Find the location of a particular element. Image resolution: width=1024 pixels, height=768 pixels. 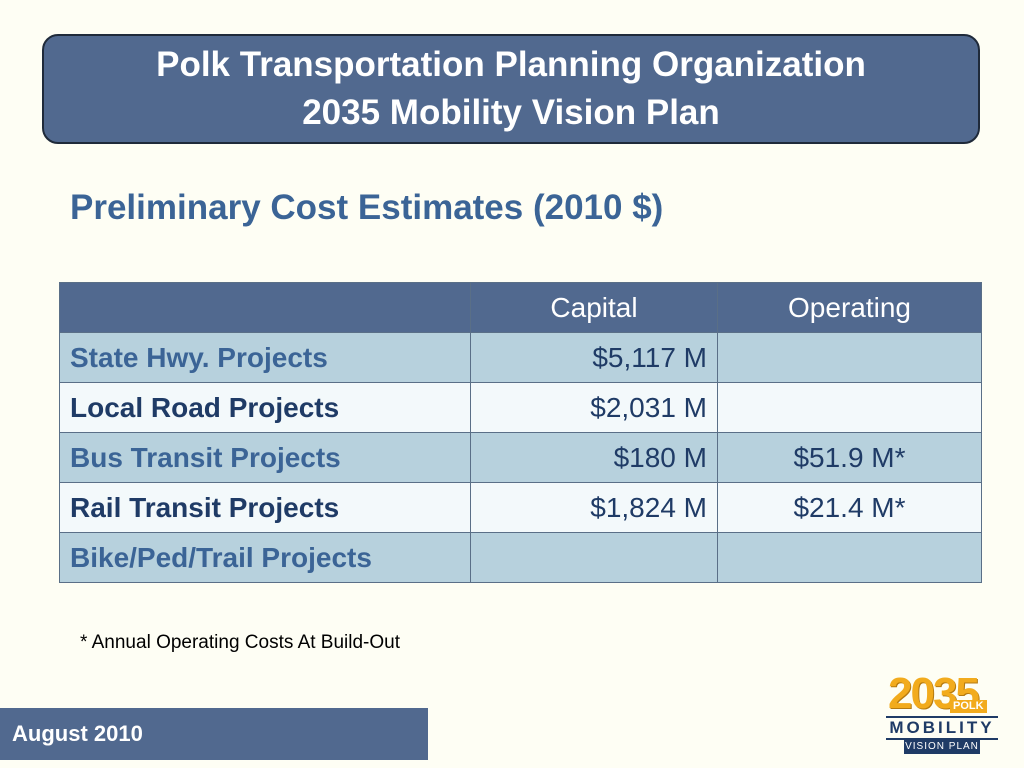

capital-cell: $180 M is located at coordinates (594, 457).